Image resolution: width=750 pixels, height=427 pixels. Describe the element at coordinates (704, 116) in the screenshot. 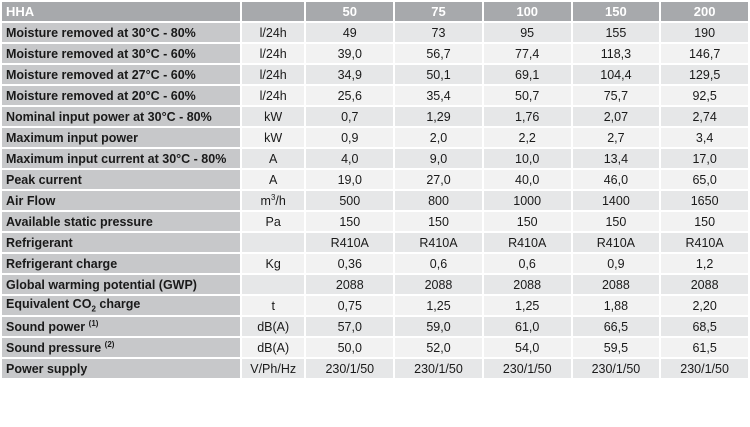

I see `cell-value: 2,74` at that location.